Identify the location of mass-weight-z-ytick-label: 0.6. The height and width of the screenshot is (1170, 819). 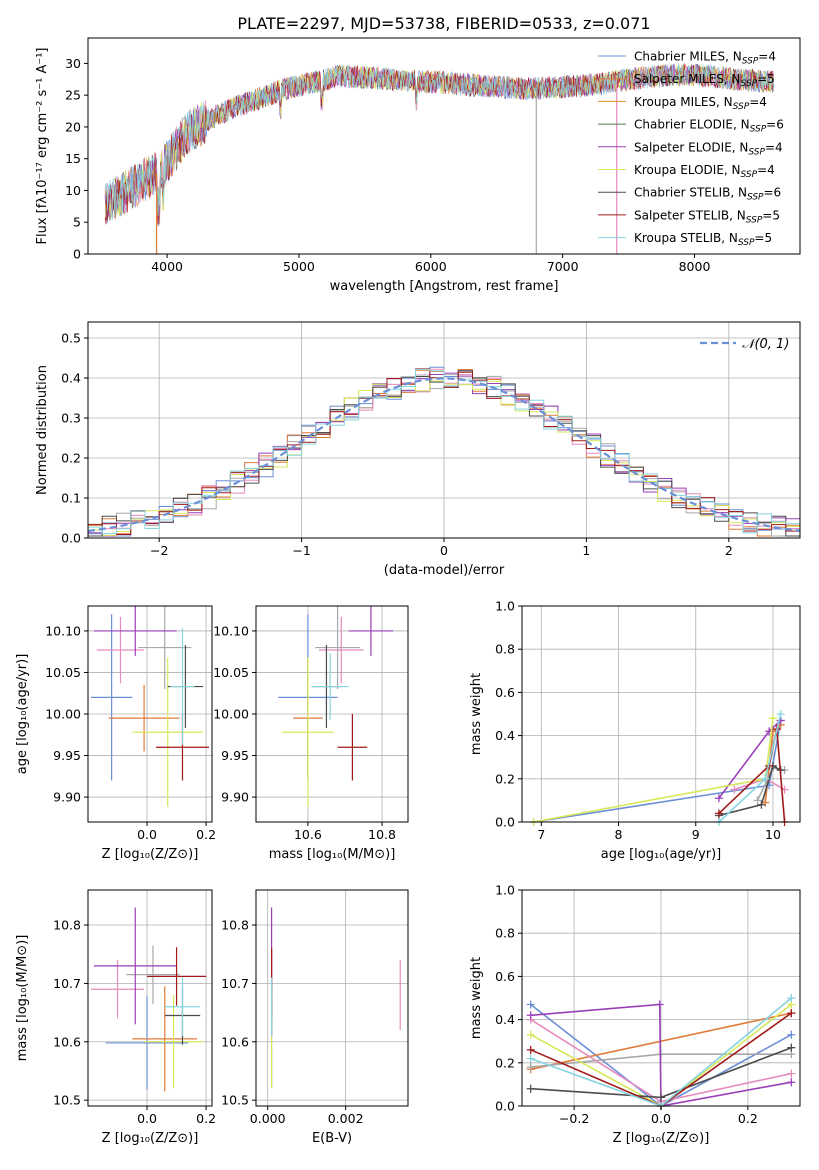
(505, 976).